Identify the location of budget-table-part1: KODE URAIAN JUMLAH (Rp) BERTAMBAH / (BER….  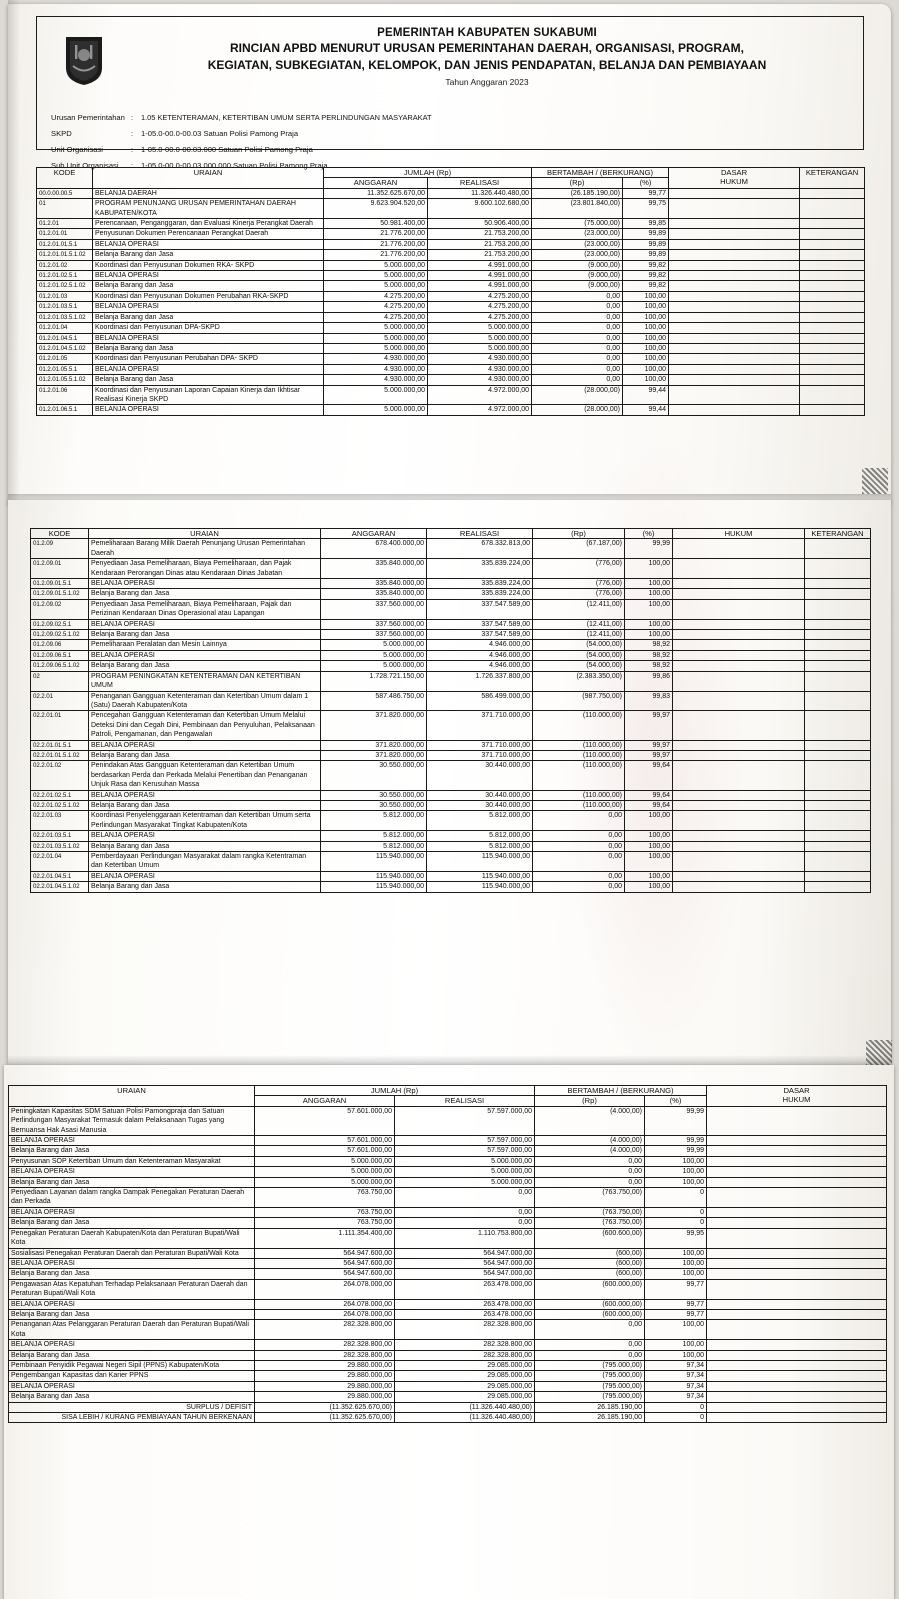
(451, 291).